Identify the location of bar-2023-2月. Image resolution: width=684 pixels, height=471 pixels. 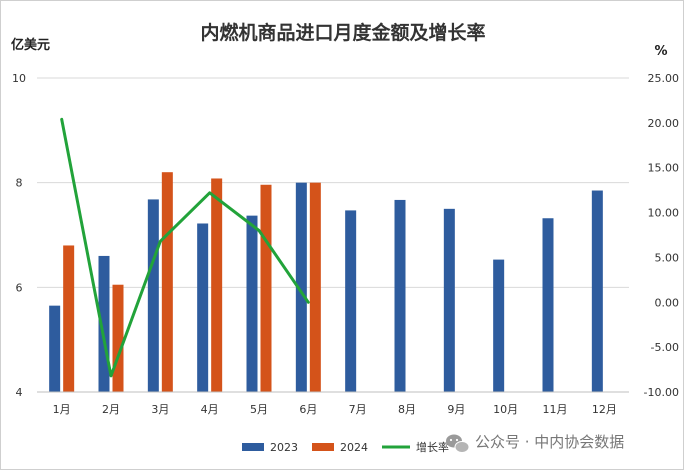
(104, 323).